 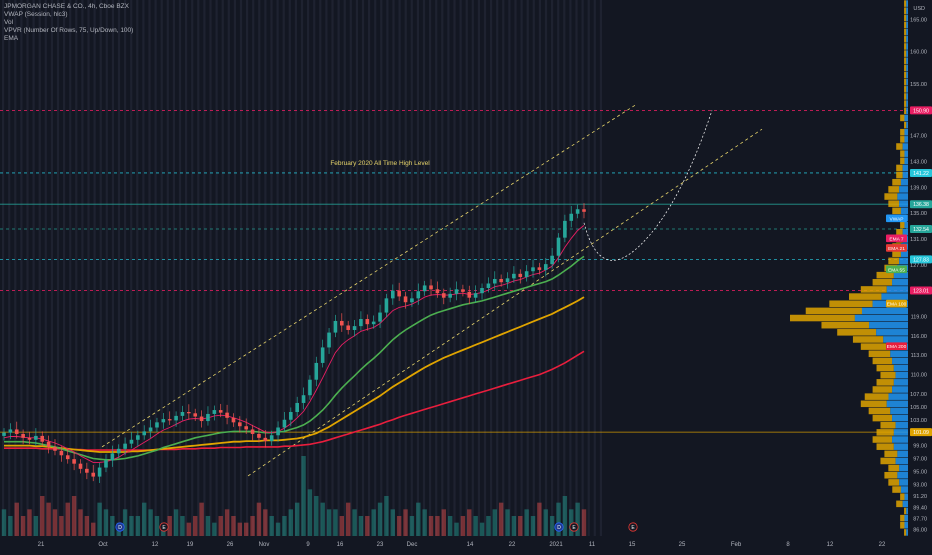 I want to click on level-tag-label: 136.38, so click(x=921, y=205).